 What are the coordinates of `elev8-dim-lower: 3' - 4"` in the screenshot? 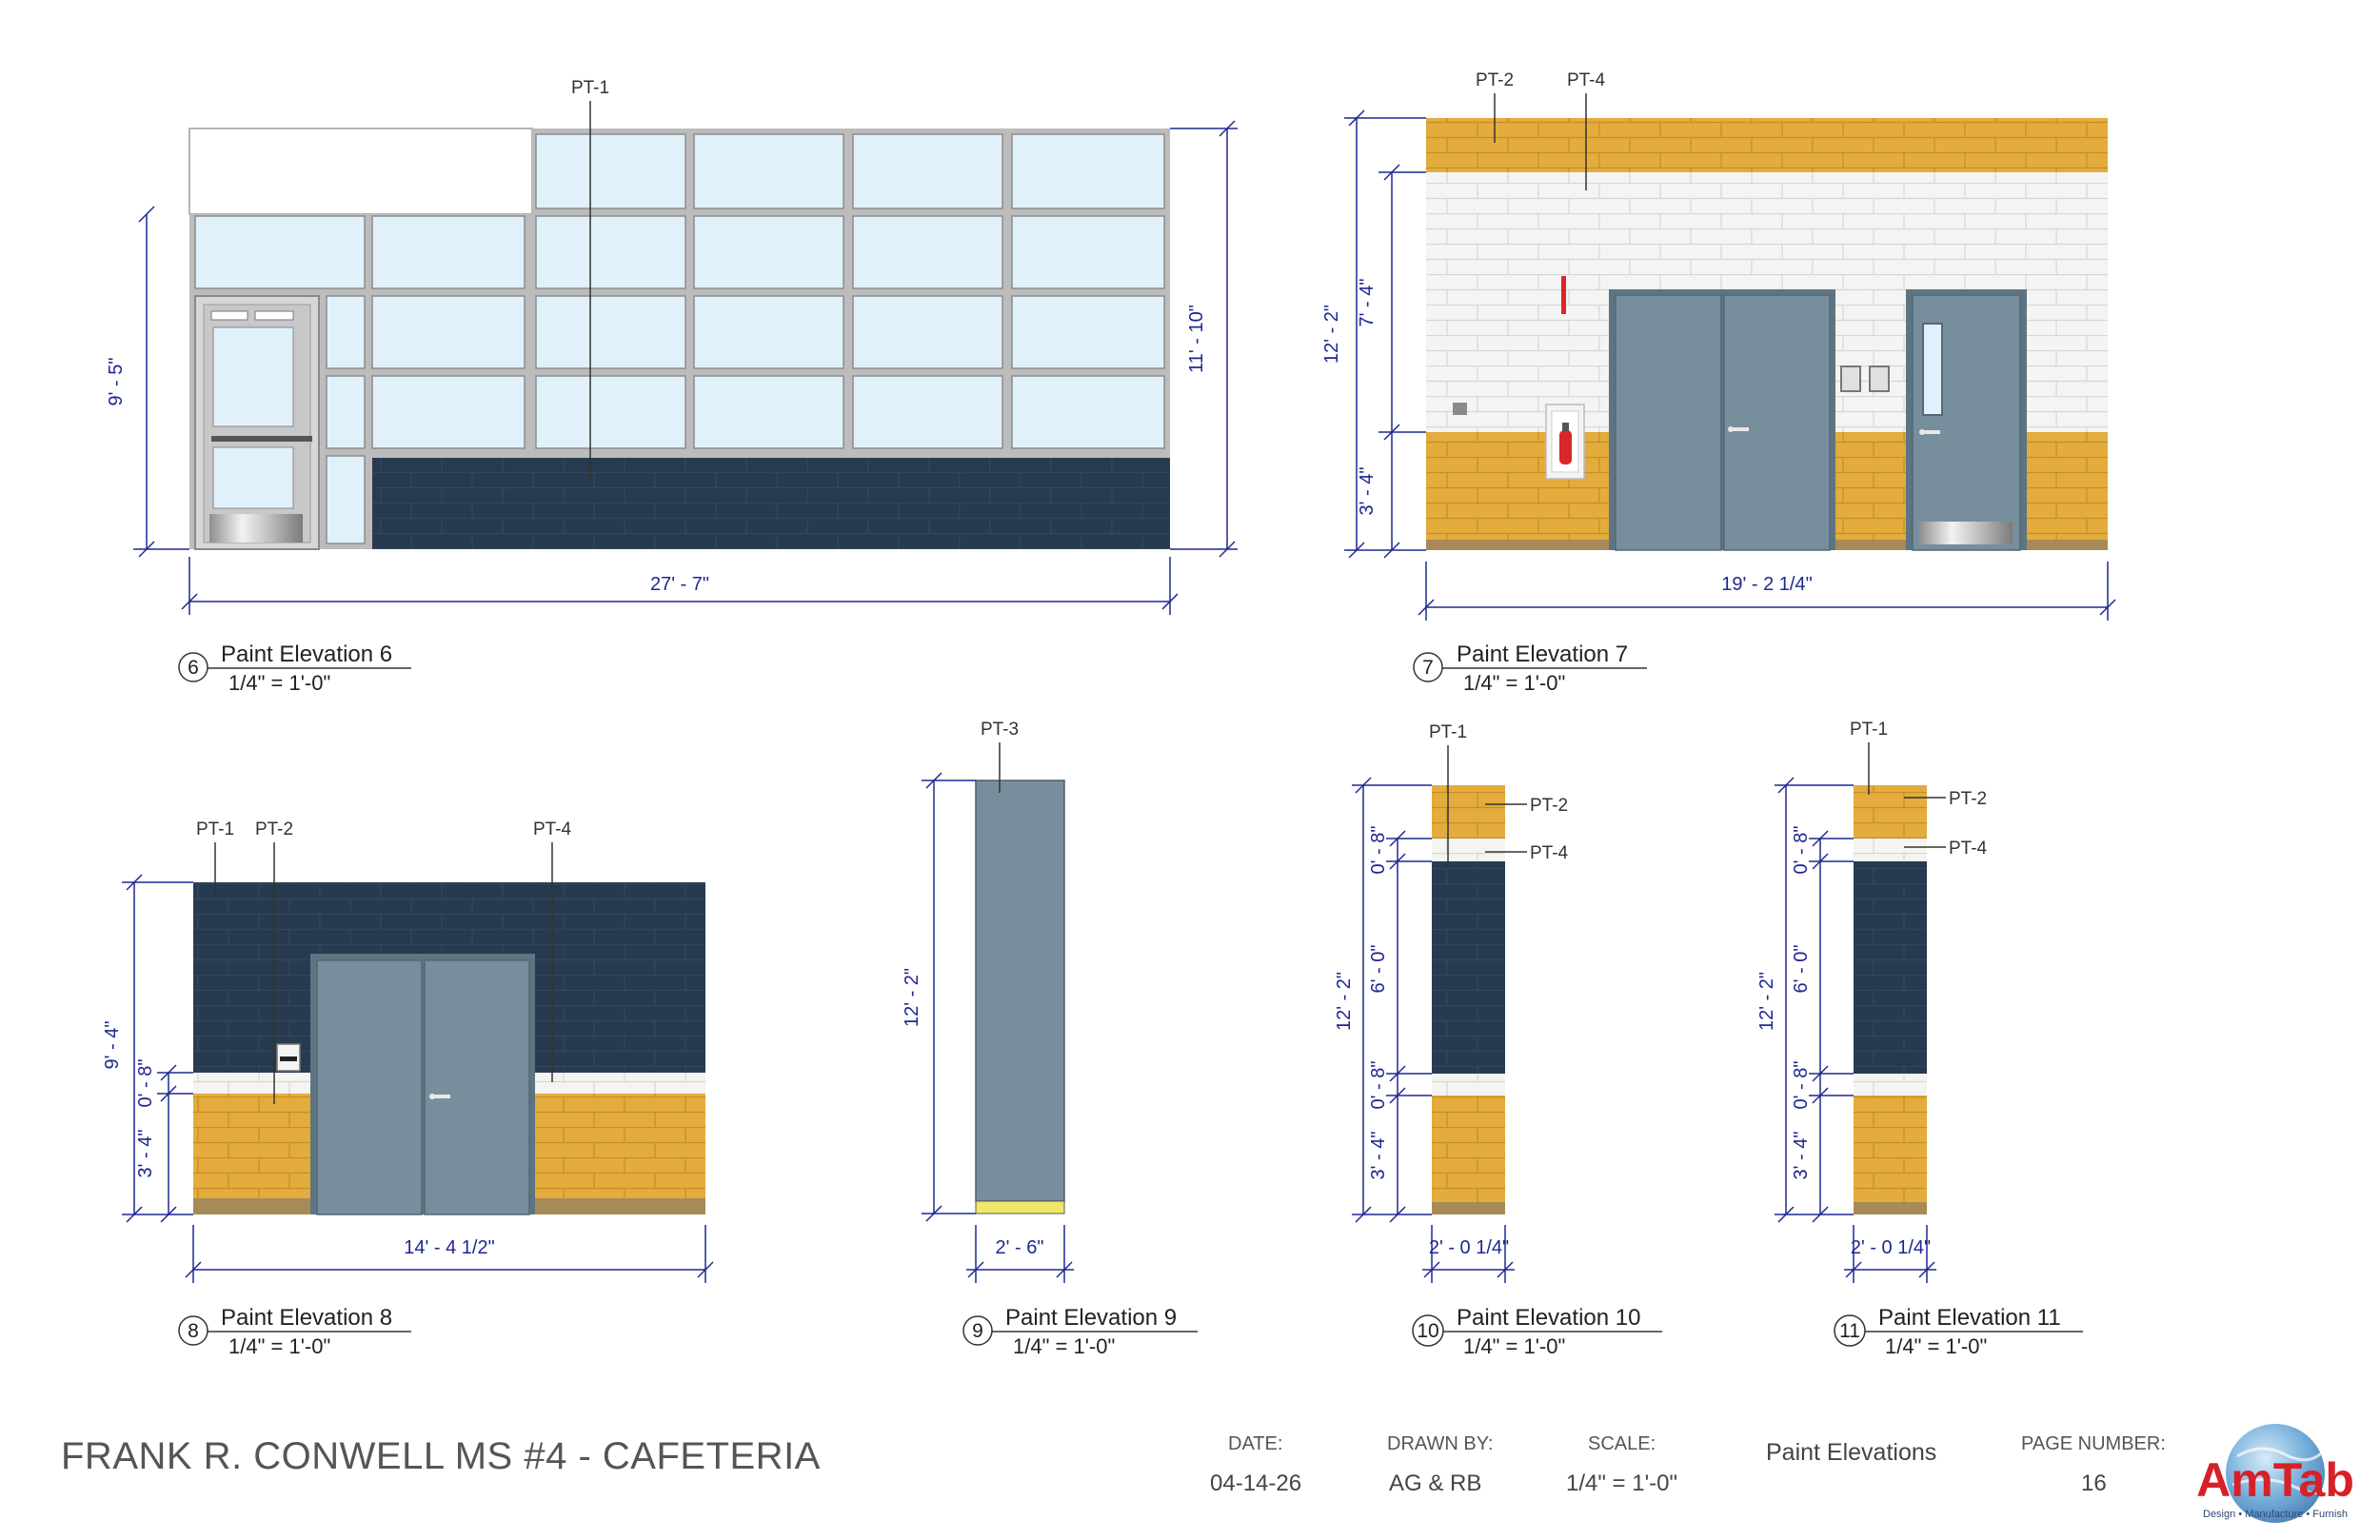 It's located at (145, 1154).